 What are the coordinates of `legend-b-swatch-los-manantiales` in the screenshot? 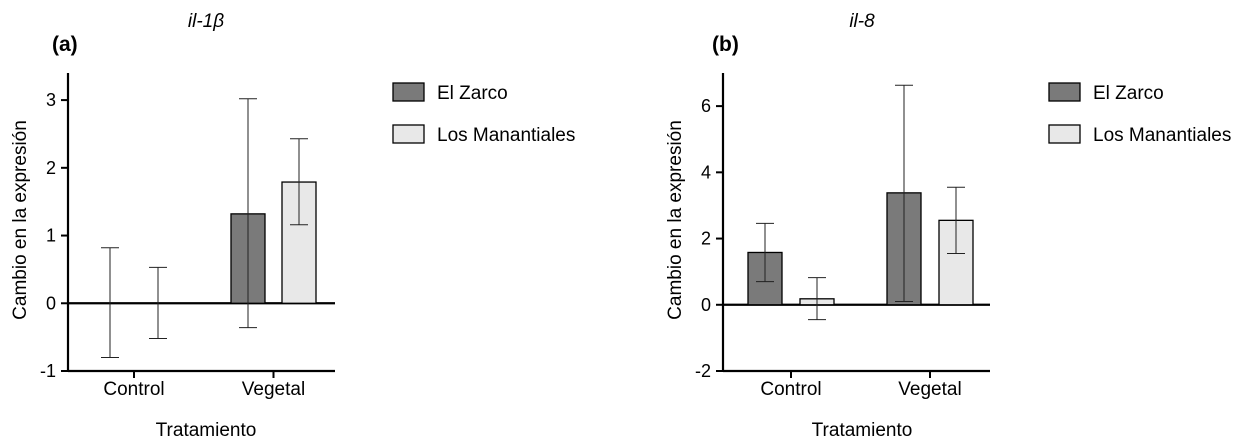 It's located at (1064, 134).